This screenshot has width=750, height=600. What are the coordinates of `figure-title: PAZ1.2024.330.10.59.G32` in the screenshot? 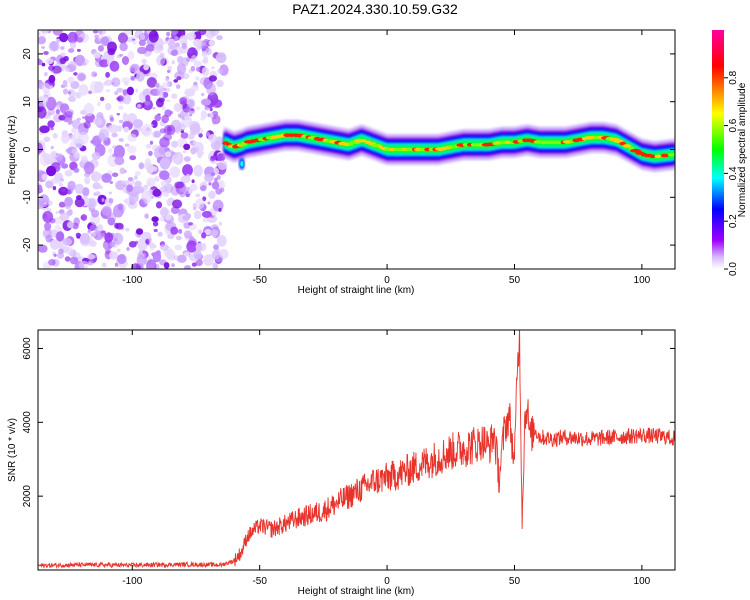 It's located at (375, 9).